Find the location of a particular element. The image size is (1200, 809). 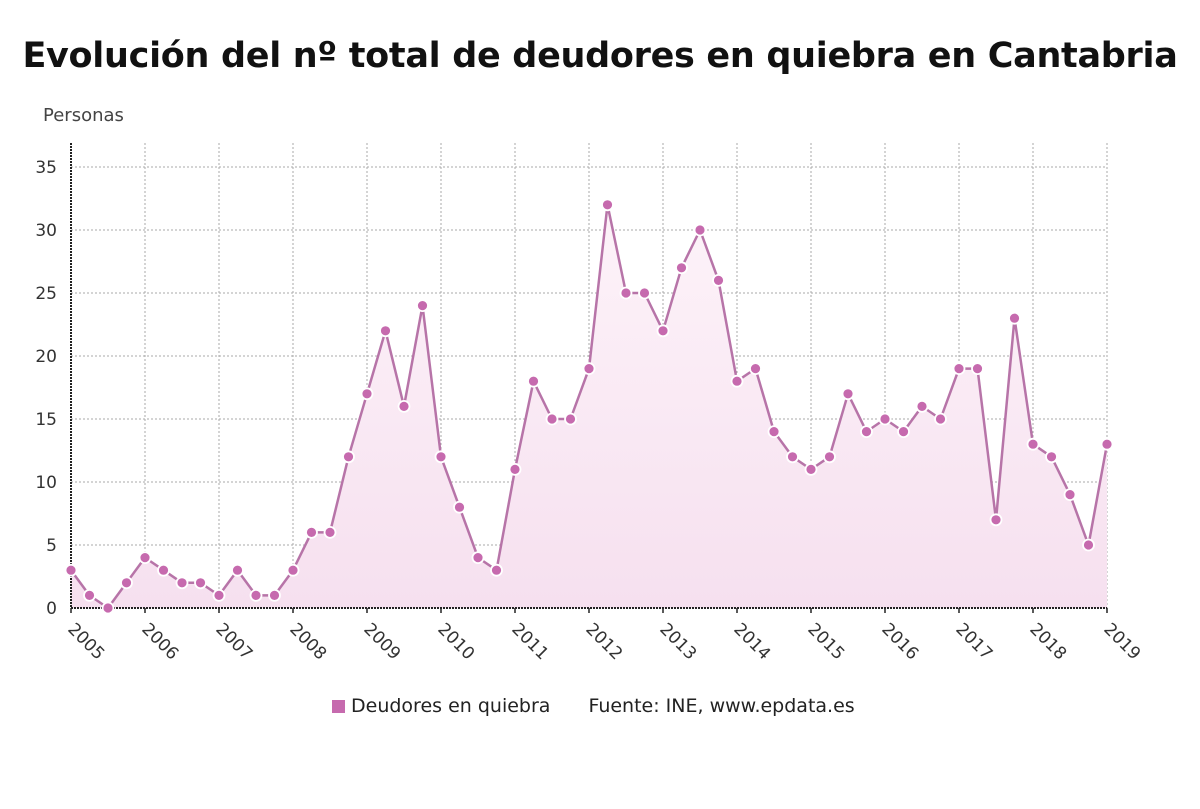

source-note: Fuente: INE, www.epdata.es is located at coordinates (721, 706).